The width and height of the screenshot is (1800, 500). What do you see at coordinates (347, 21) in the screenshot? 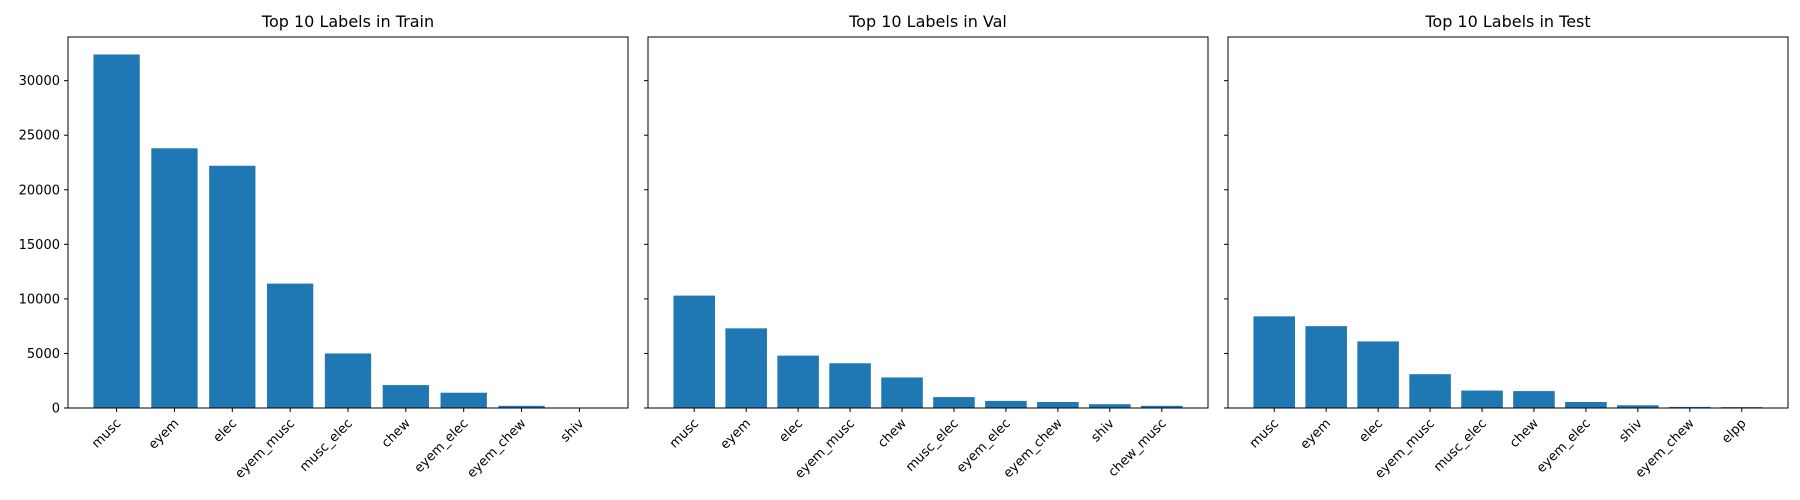
I see `chart-title-train: Top 10 Labels in Train` at bounding box center [347, 21].